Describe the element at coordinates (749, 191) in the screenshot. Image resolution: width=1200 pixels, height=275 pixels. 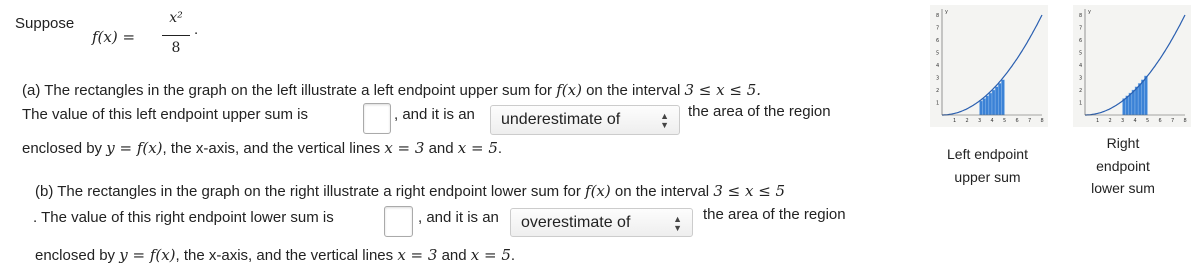
I see `math: 3 ≤ x ≤ 5` at that location.